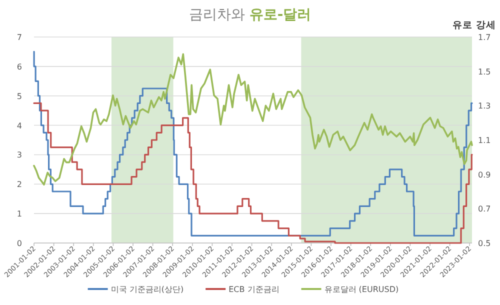 The width and height of the screenshot is (500, 305). Describe the element at coordinates (250, 15) in the screenshot. I see `chart-title: 금리차와 유로-달러` at that location.